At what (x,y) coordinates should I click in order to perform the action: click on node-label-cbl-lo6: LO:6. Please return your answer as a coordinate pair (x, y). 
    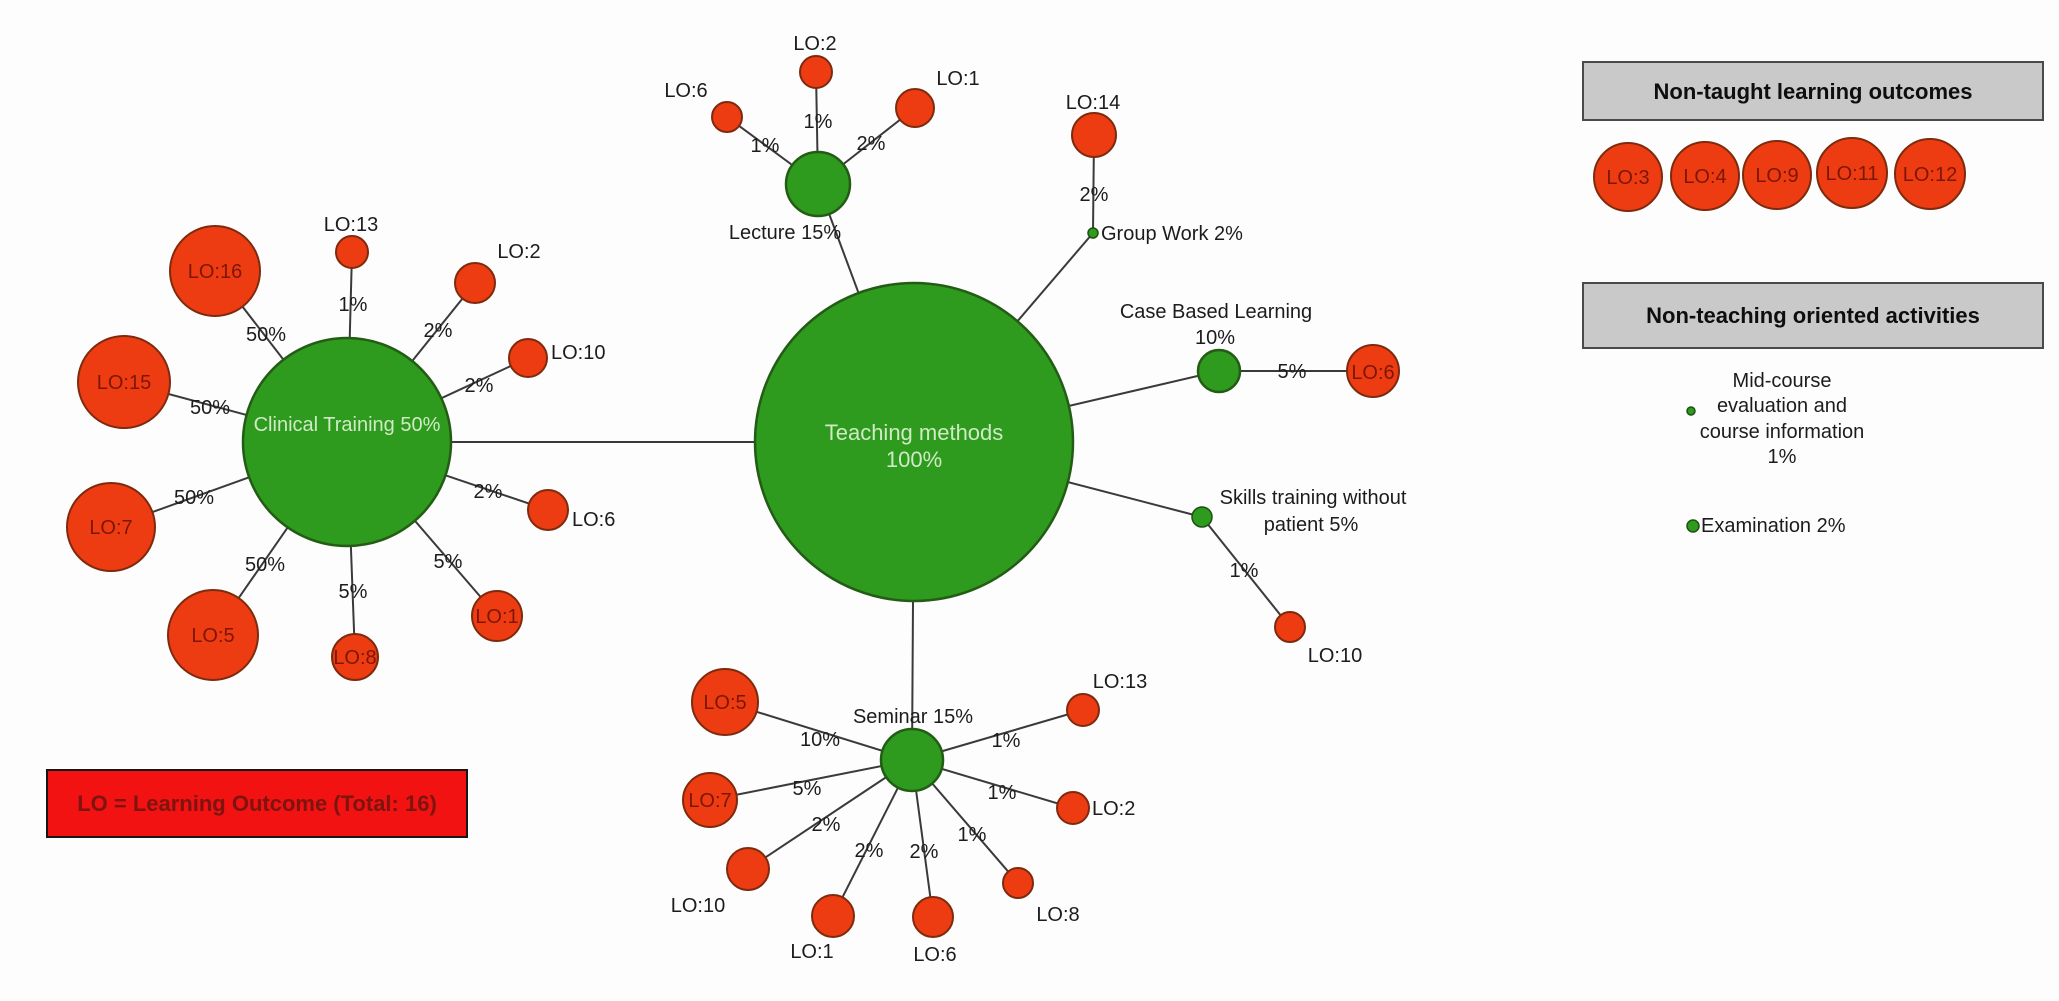
    Looking at the image, I should click on (1372, 373).